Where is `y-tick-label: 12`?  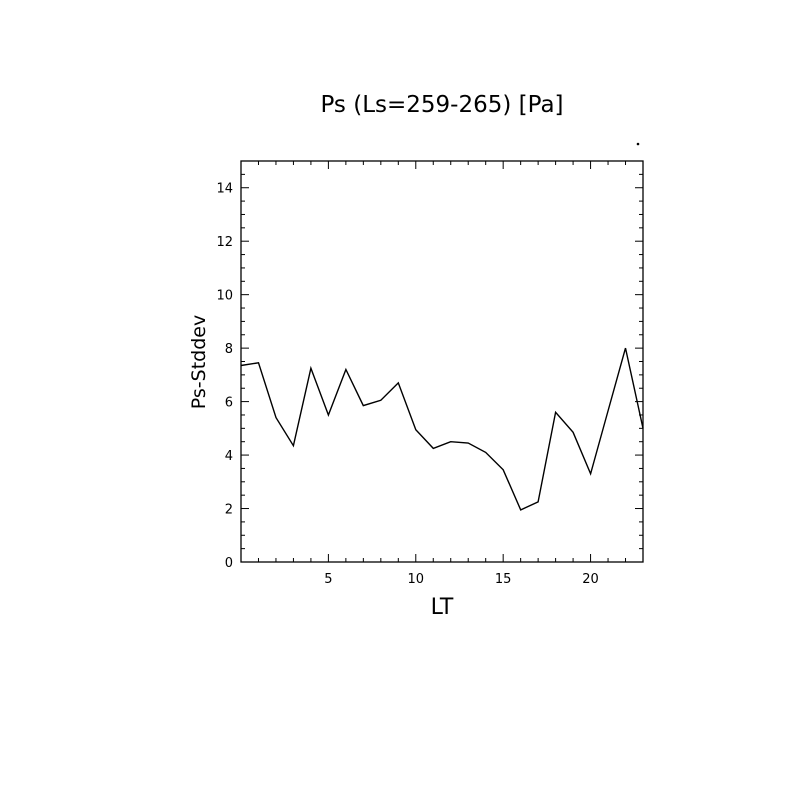 y-tick-label: 12 is located at coordinates (224, 242).